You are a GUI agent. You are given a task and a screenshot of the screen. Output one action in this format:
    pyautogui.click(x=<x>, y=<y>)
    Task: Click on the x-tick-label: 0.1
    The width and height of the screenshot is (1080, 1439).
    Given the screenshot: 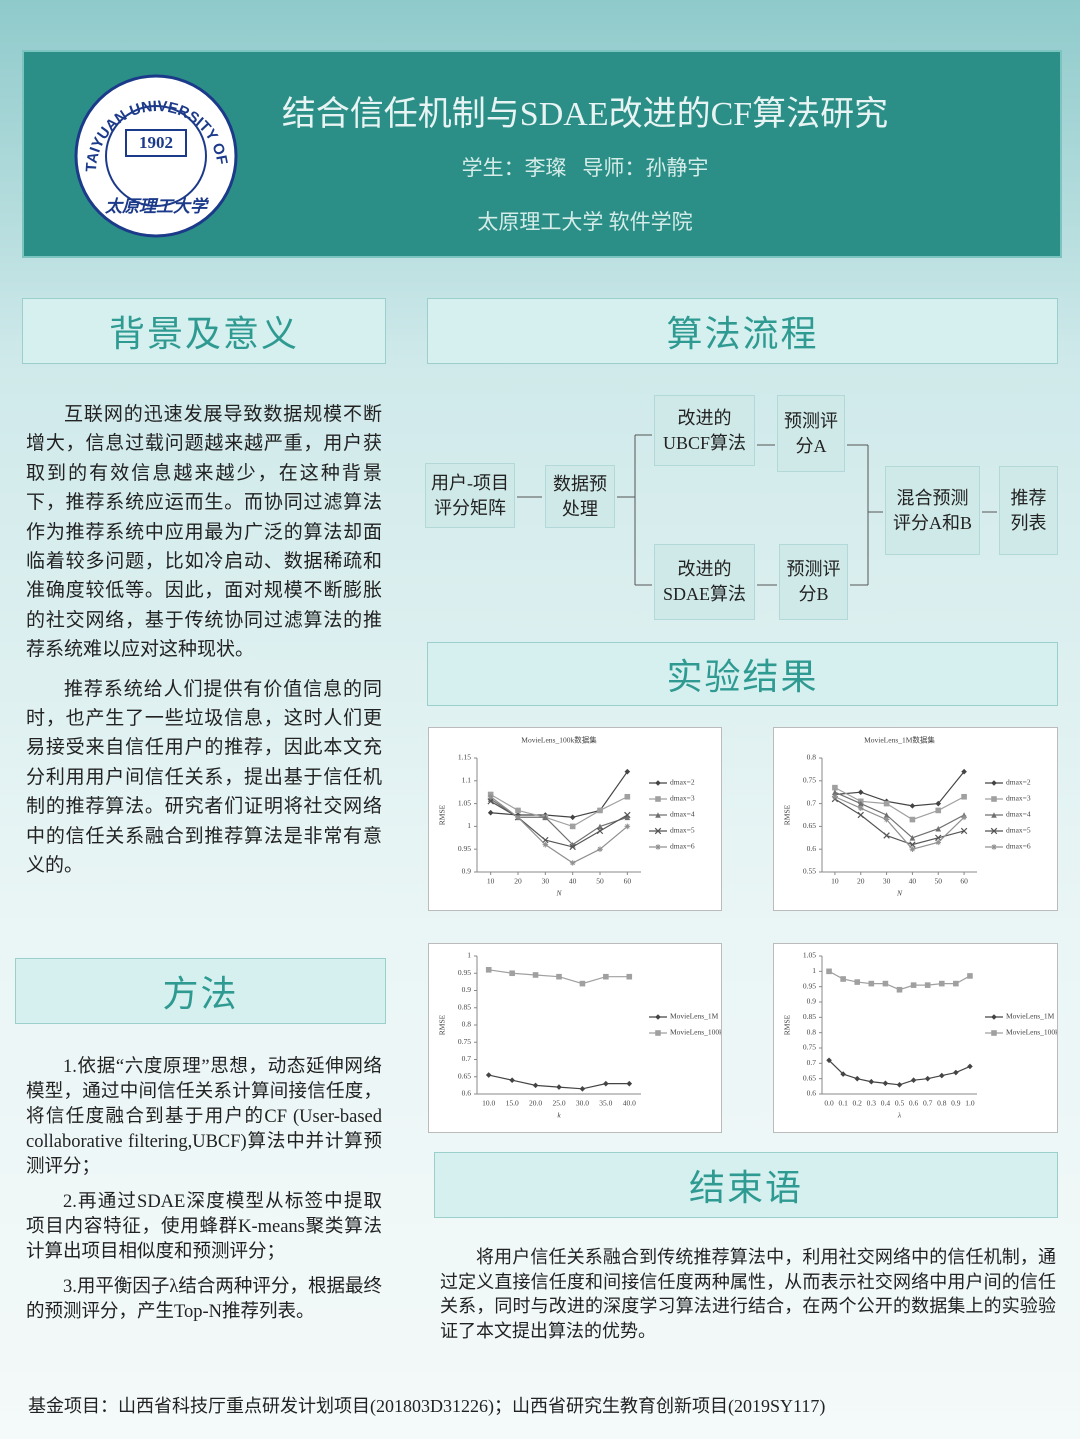 What is the action you would take?
    pyautogui.click(x=843, y=1103)
    